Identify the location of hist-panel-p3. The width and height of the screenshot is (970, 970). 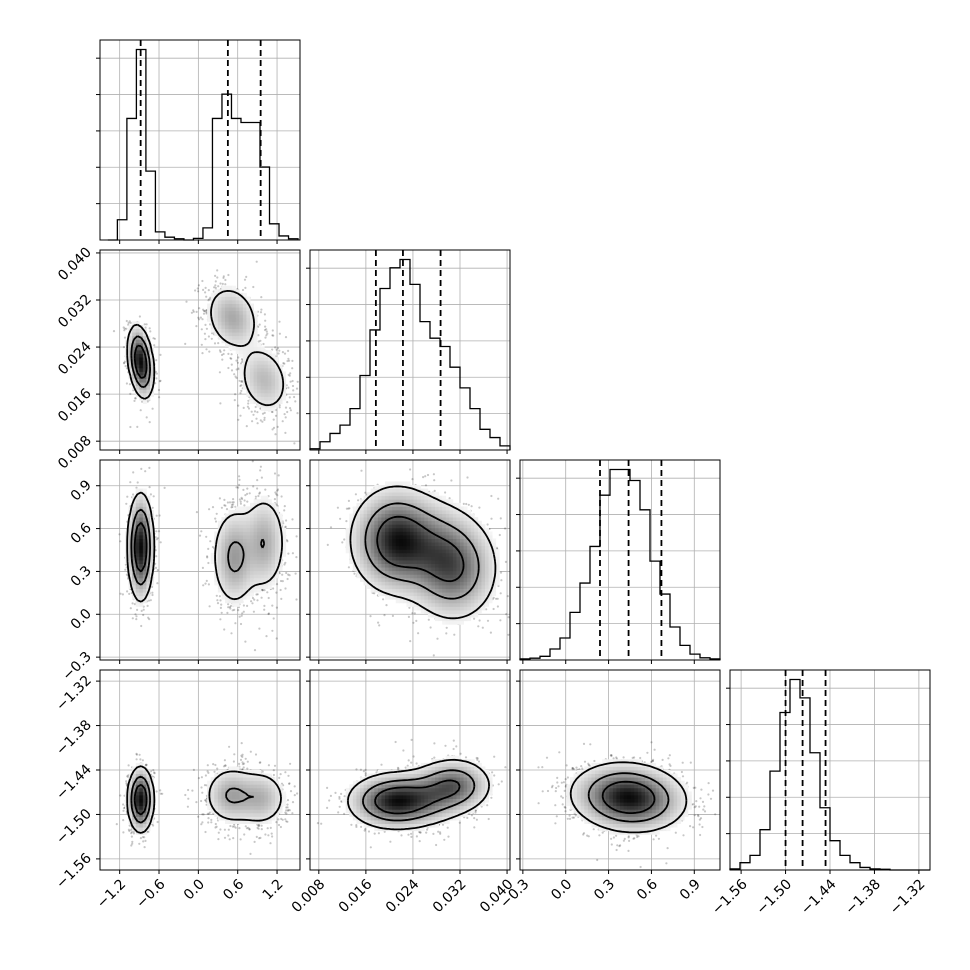
(828, 770).